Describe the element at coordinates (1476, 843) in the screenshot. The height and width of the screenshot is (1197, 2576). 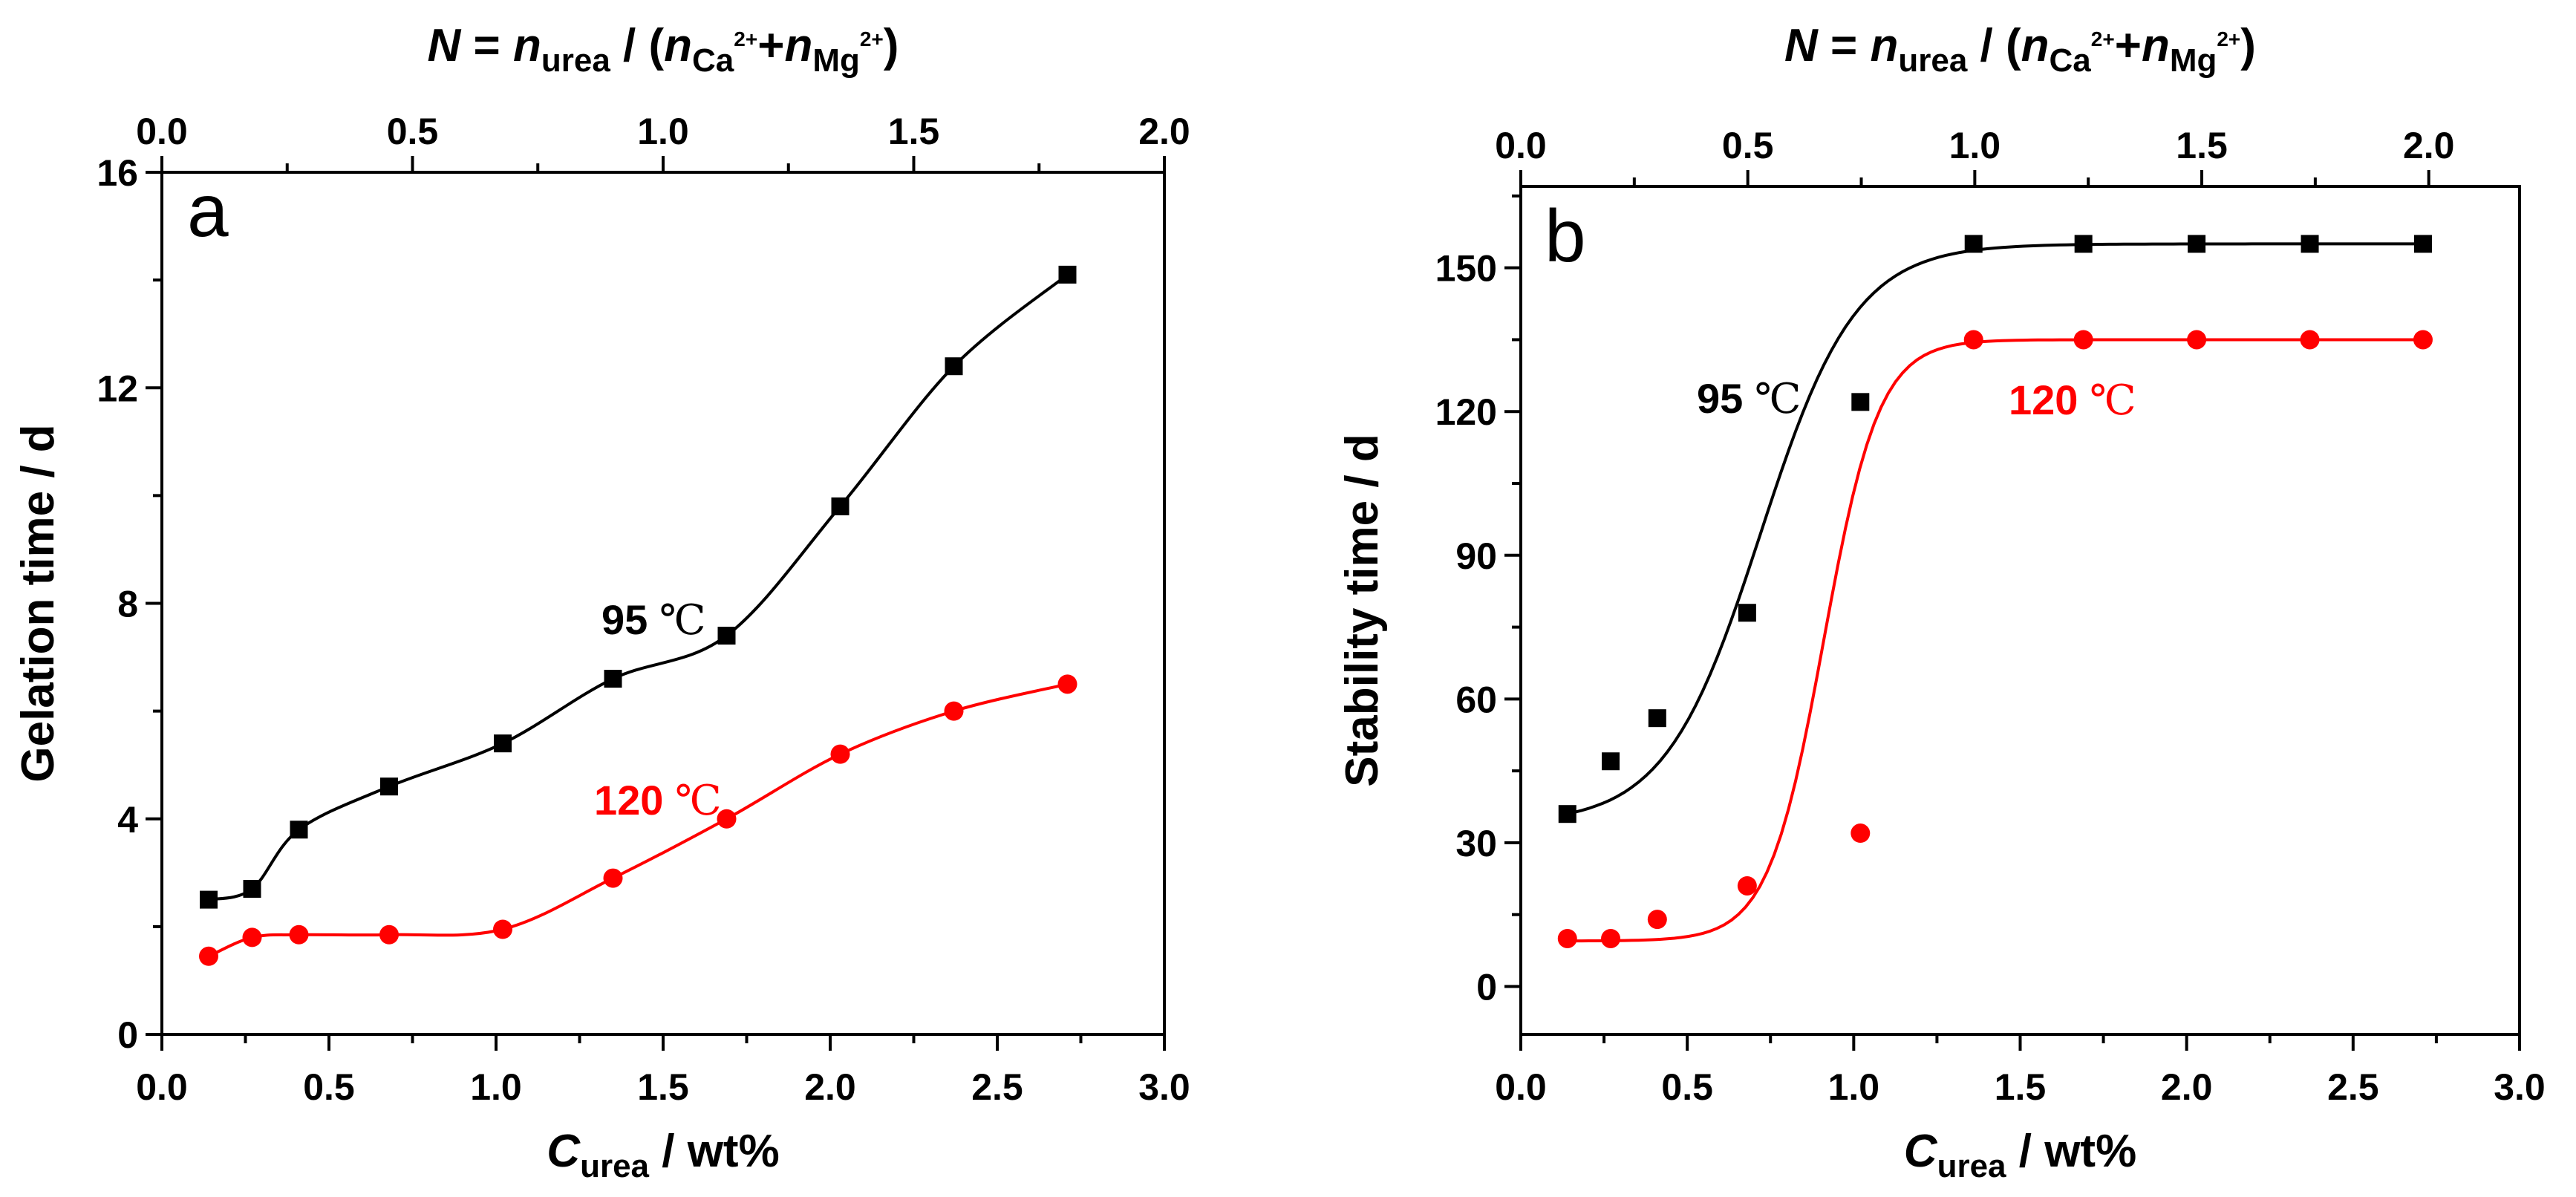
I see `y-tick-label: 30` at that location.